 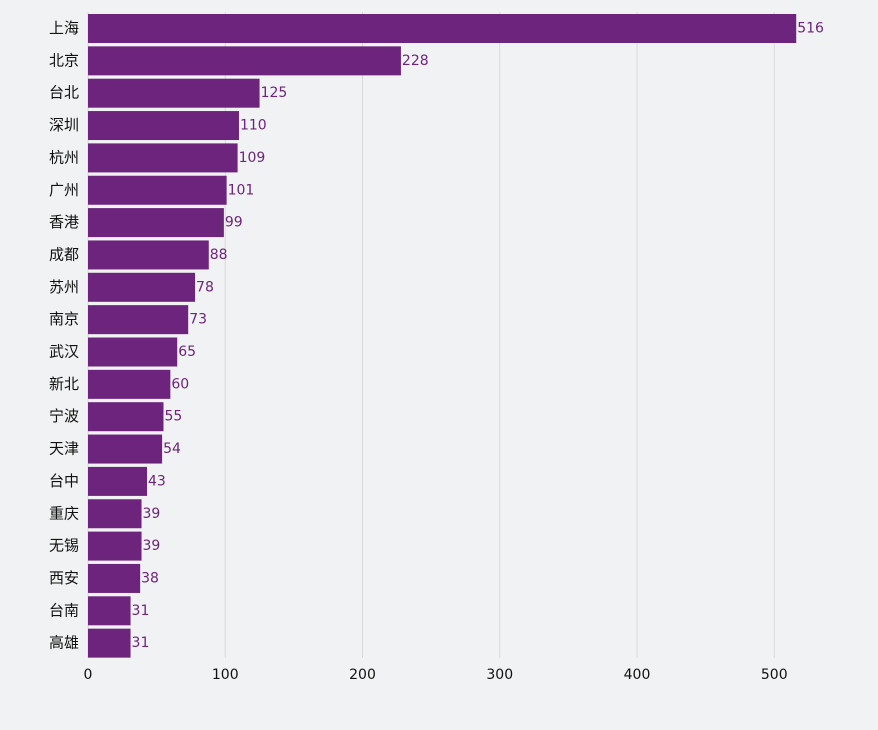 What do you see at coordinates (64, 254) in the screenshot?
I see `category-label: 成都` at bounding box center [64, 254].